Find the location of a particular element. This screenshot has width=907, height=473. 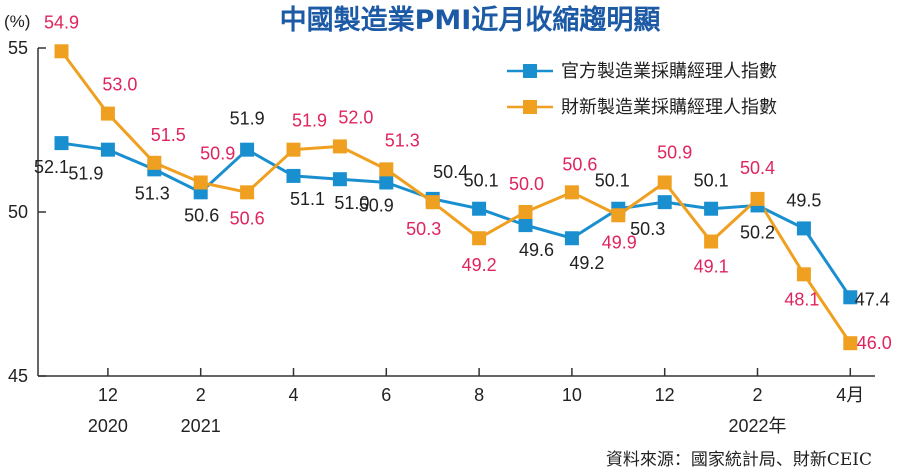

x-tick-label: 10 is located at coordinates (572, 395).